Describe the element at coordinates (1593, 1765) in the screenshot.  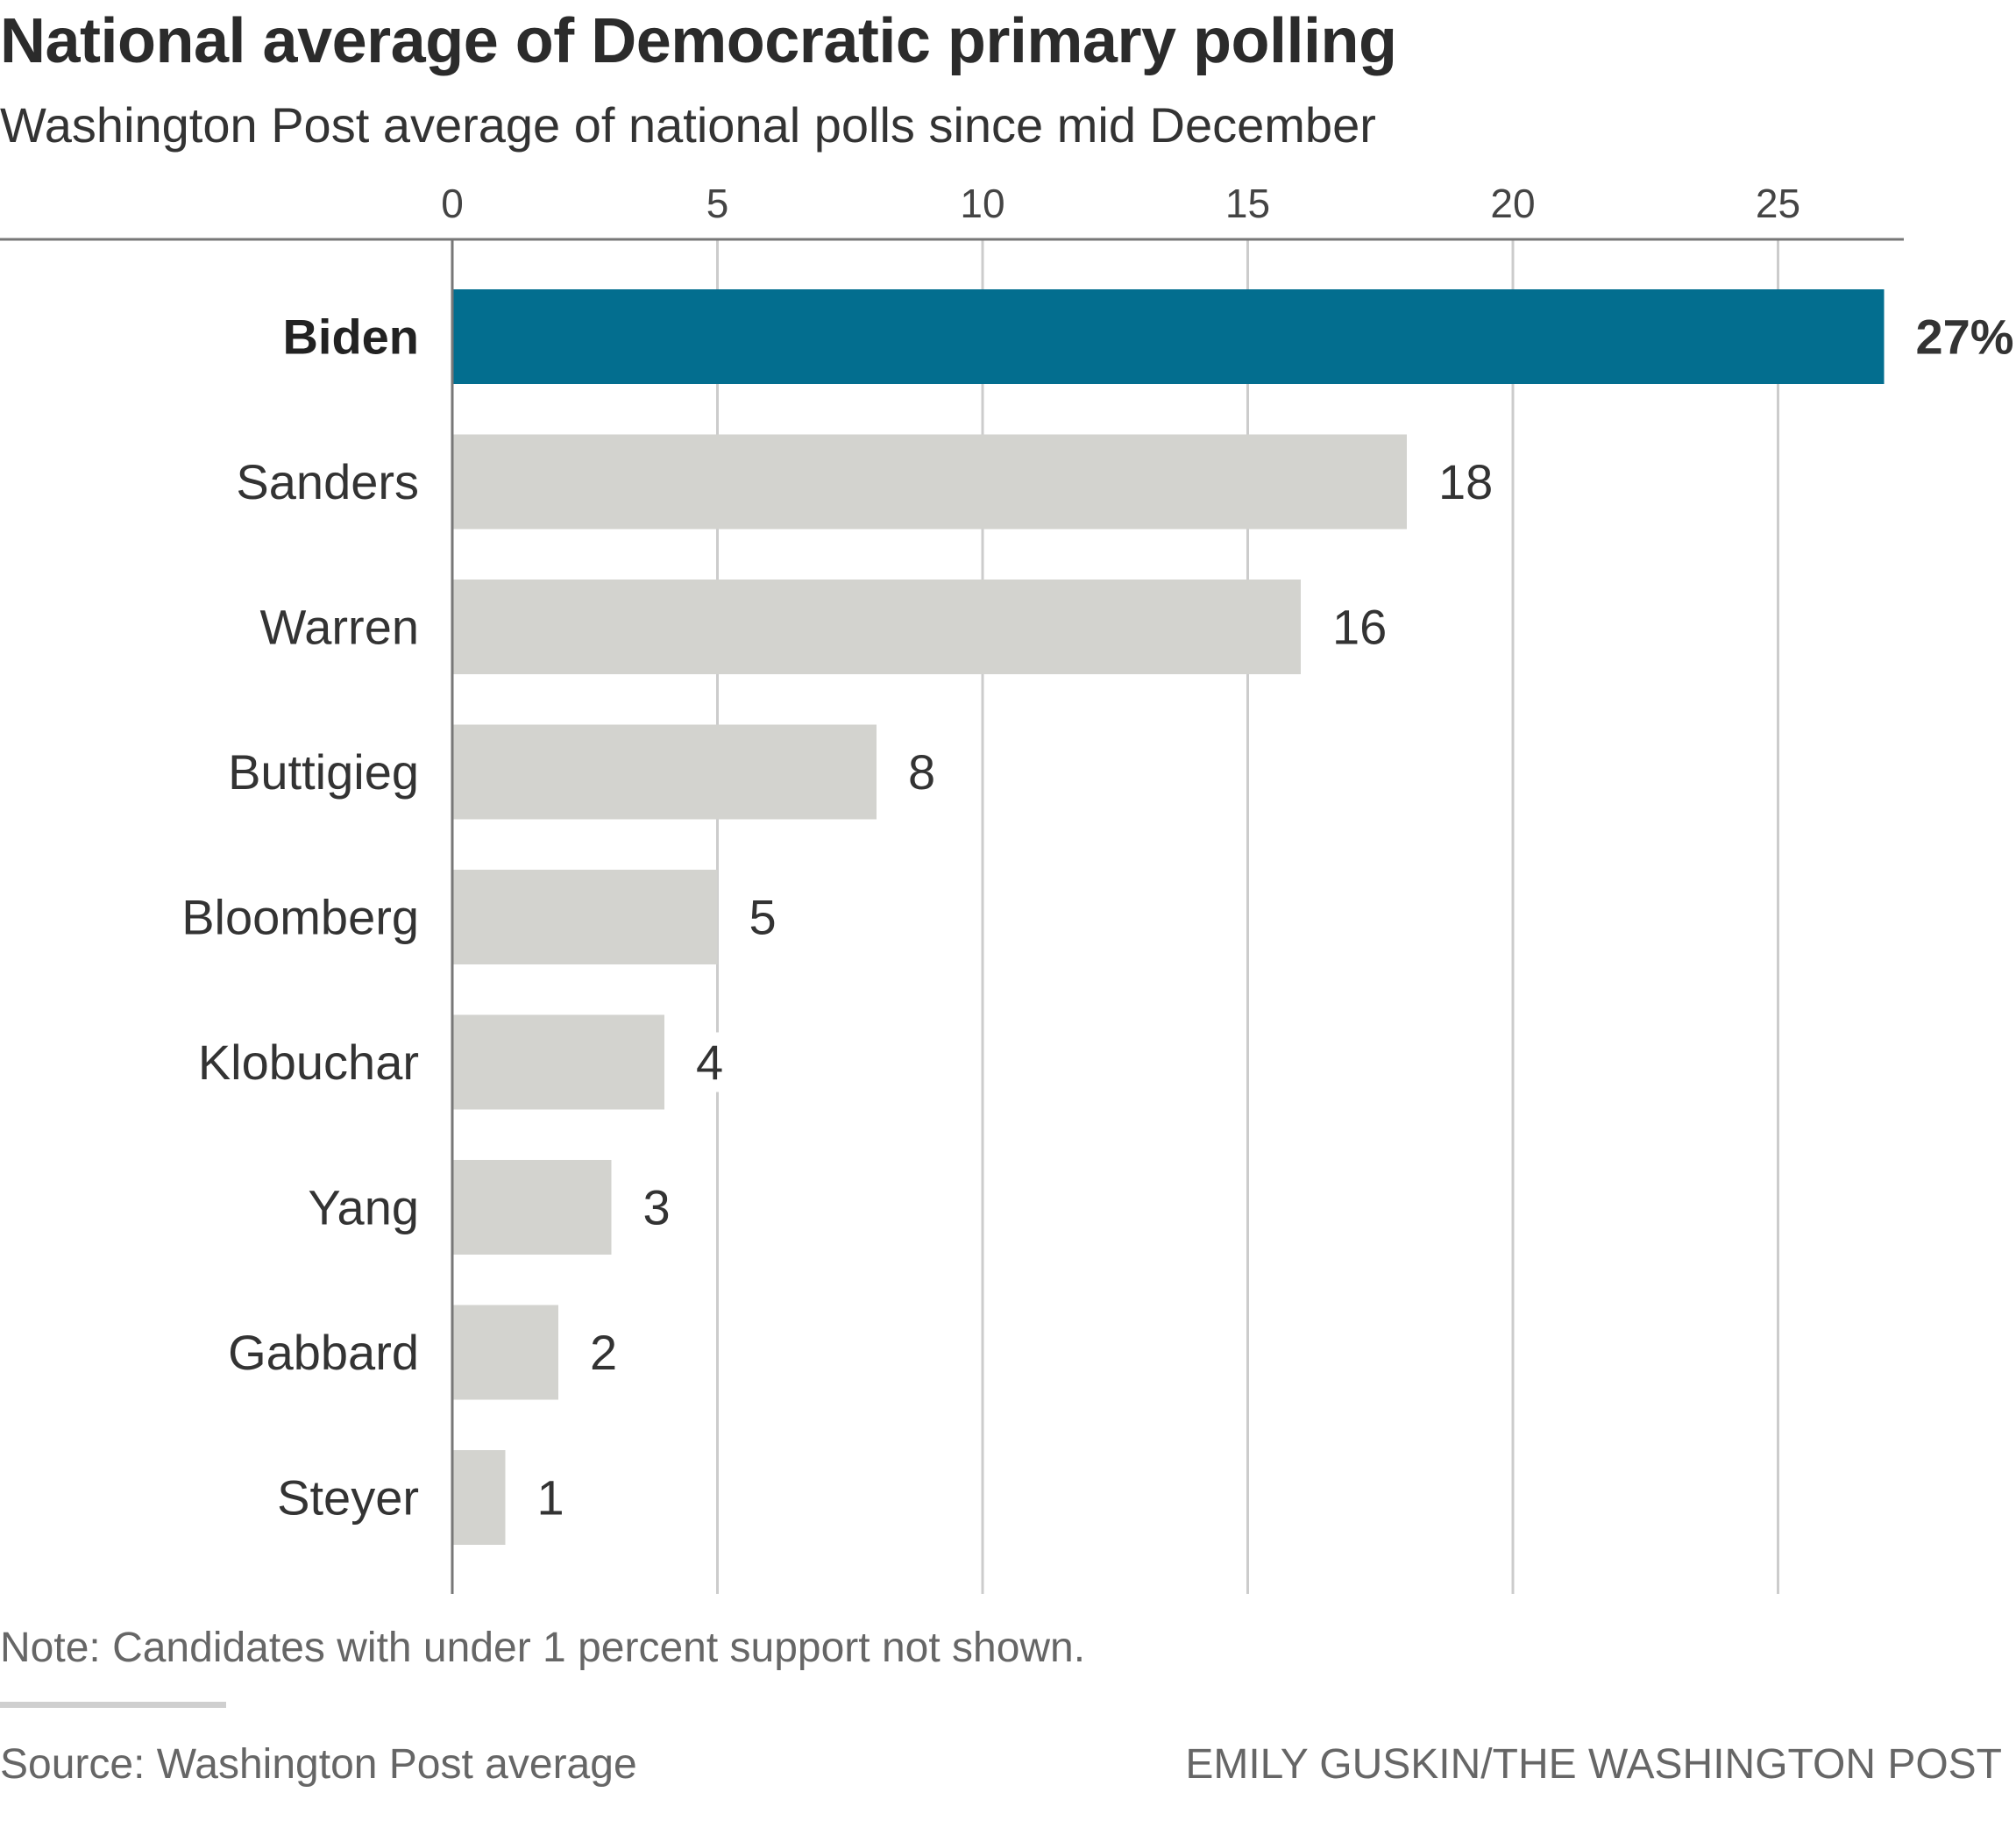
I see `credit-line: EMILY GUSKIN/THE WASHINGTON POST` at that location.